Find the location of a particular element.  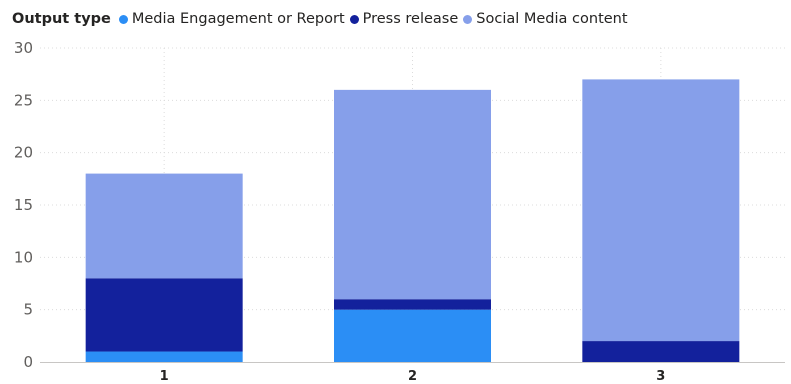

legend-label-social-media: Social Media content is located at coordinates (552, 19).